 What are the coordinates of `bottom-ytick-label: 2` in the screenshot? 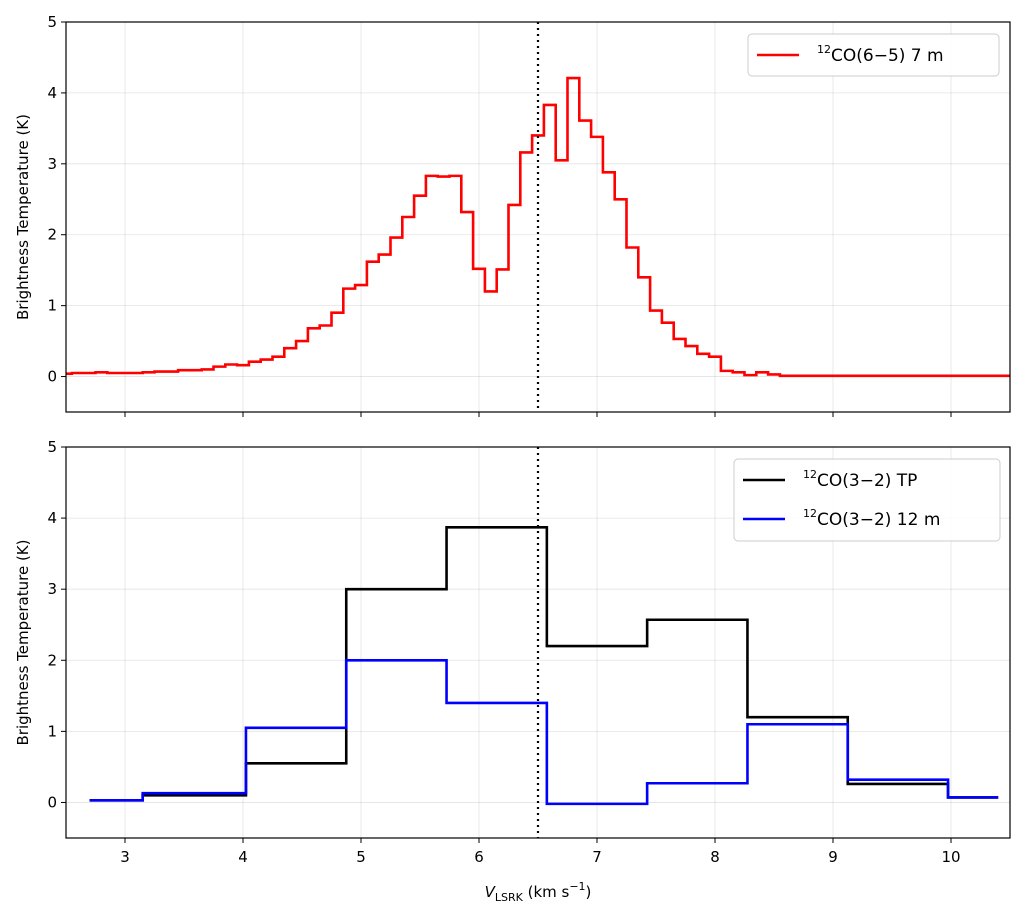 It's located at (52, 660).